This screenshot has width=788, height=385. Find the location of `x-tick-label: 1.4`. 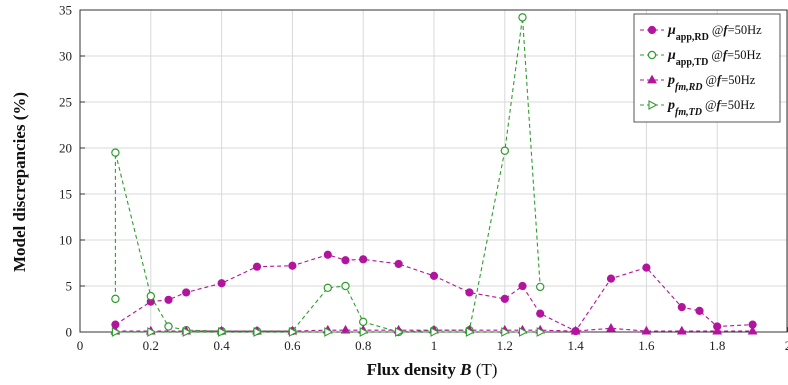

x-tick-label: 1.4 is located at coordinates (575, 345).